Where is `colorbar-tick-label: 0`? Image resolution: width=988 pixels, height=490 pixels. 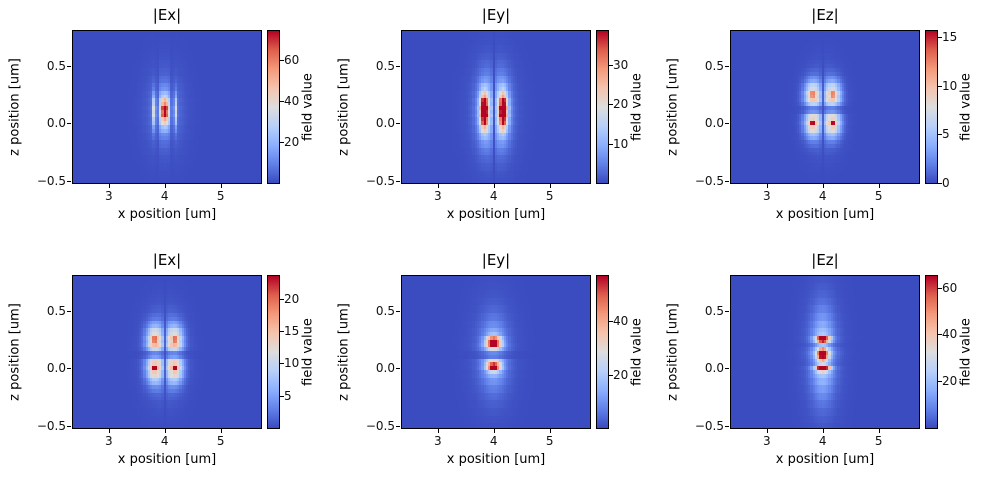
colorbar-tick-label: 0 is located at coordinates (946, 183).